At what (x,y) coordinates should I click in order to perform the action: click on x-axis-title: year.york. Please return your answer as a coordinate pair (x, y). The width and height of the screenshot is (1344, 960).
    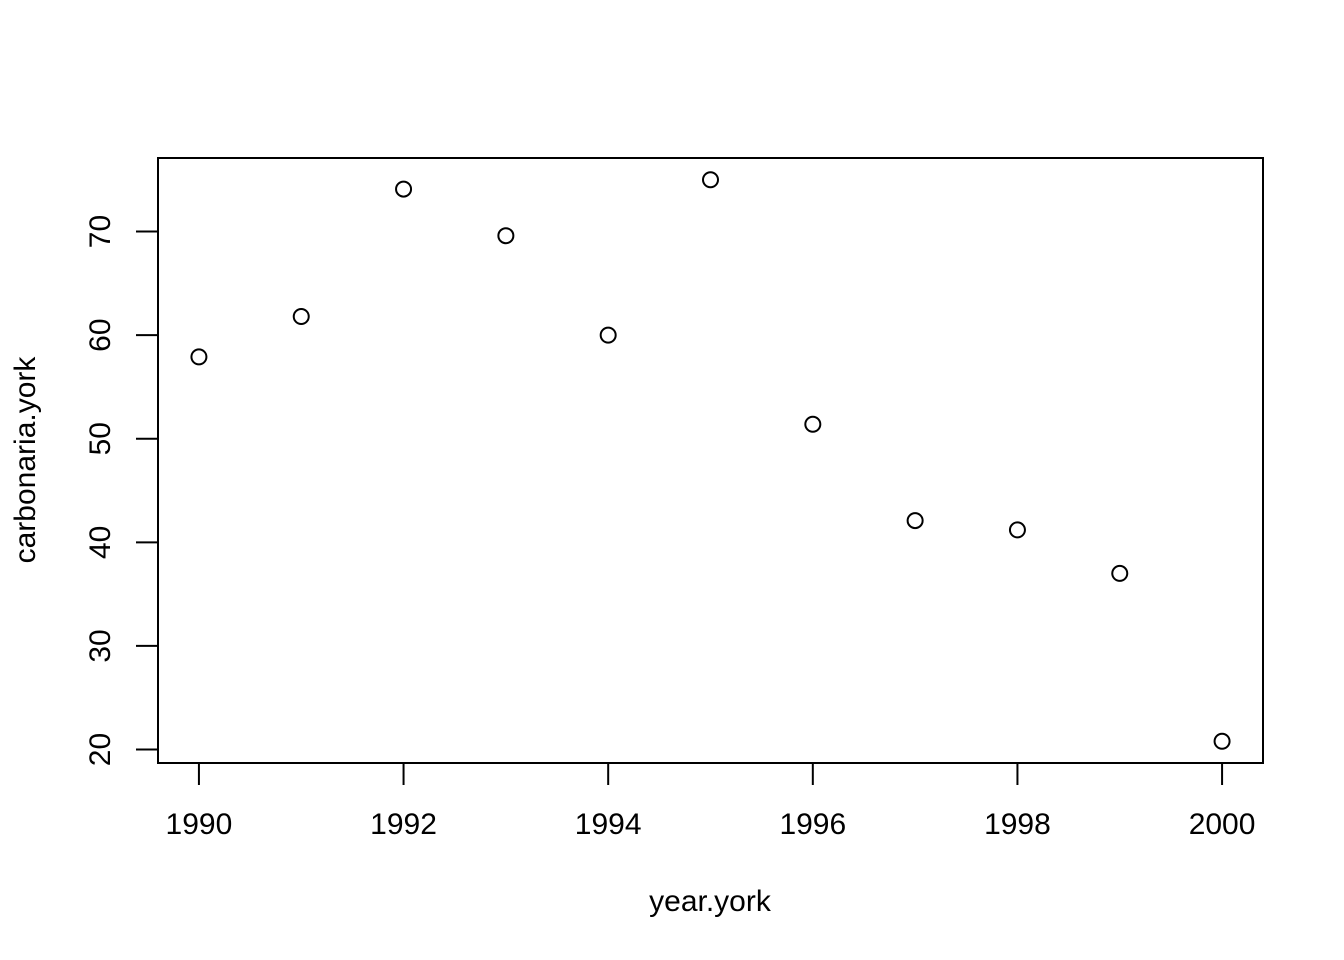
    Looking at the image, I should click on (710, 901).